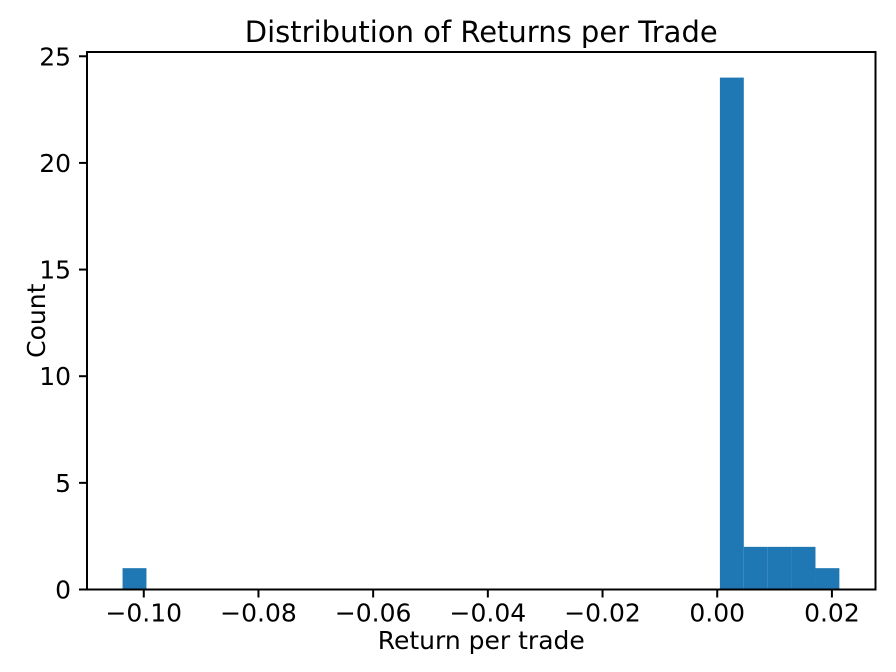 This screenshot has width=896, height=672. I want to click on x-axis-tick-label: −0.10, so click(143, 613).